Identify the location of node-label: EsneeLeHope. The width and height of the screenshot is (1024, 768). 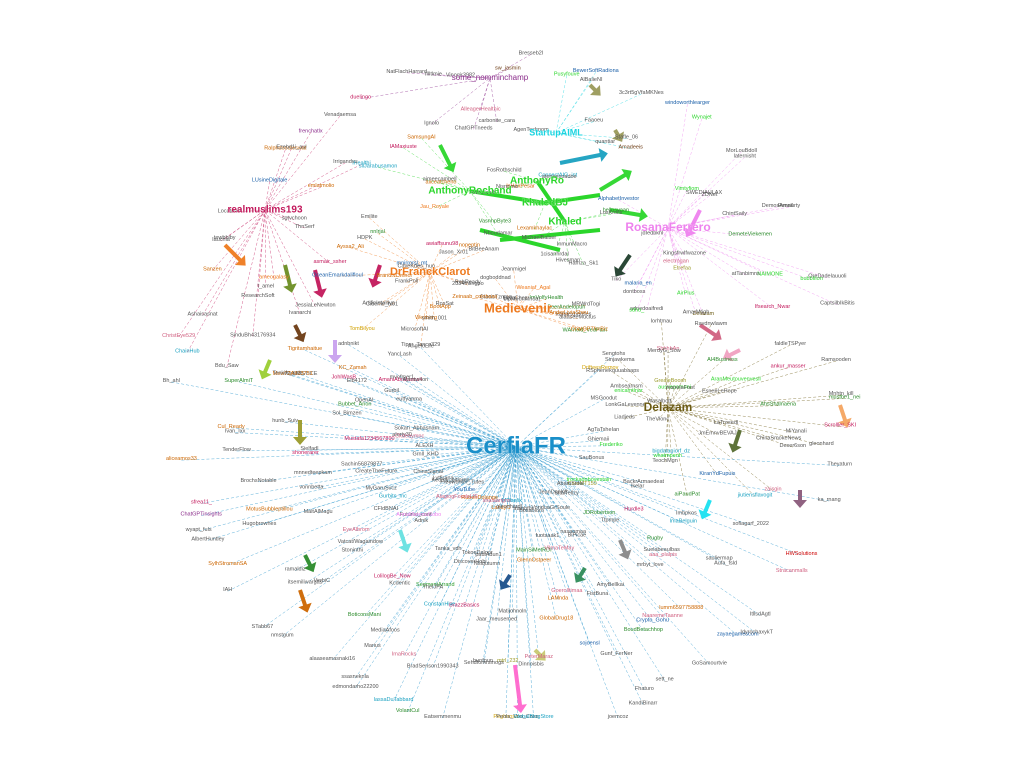
(719, 392).